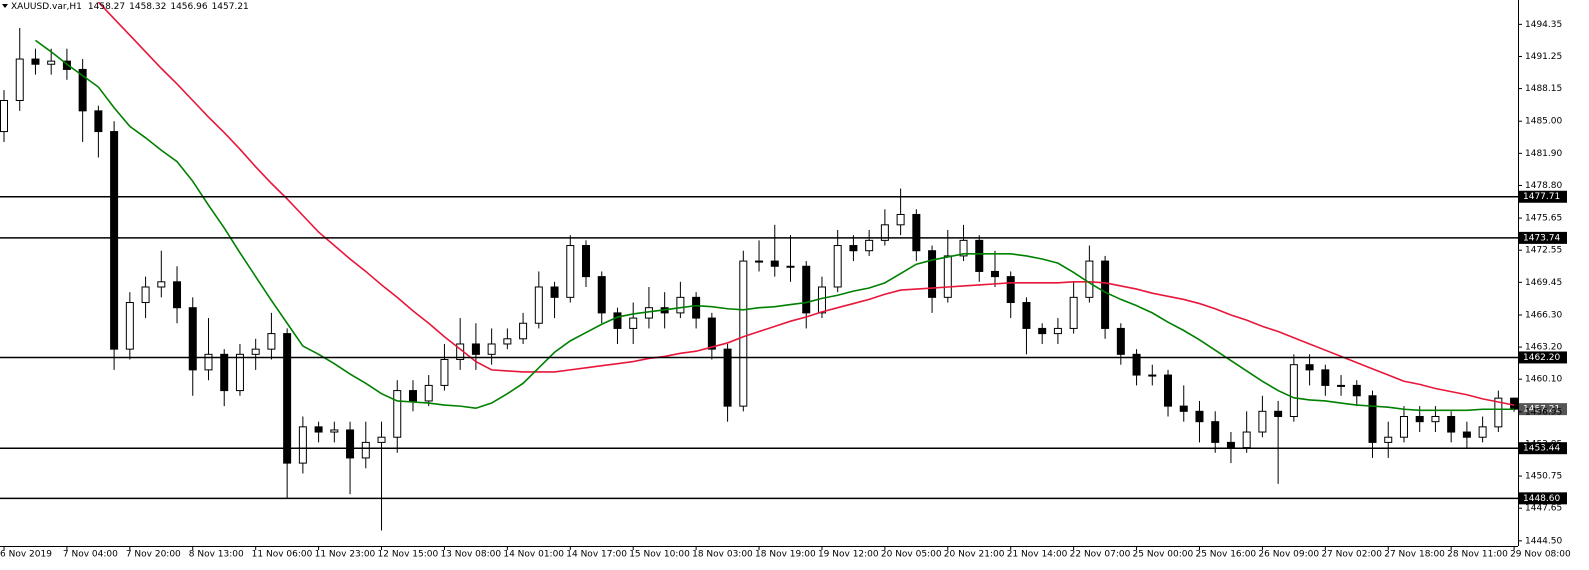 The image size is (1589, 570). What do you see at coordinates (596, 555) in the screenshot?
I see `x-tick-label: 14 Nov 17:00` at bounding box center [596, 555].